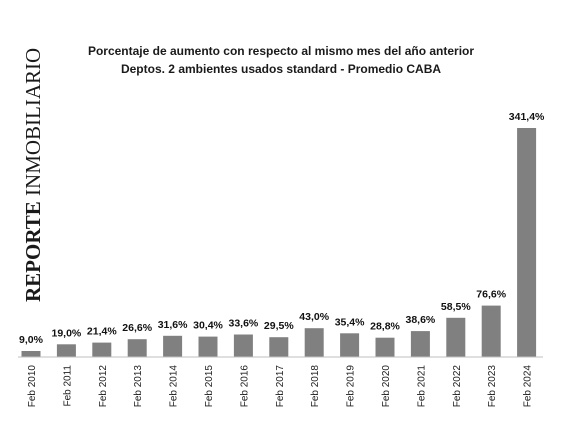  Describe the element at coordinates (173, 346) in the screenshot. I see `bar-feb-2014` at that location.